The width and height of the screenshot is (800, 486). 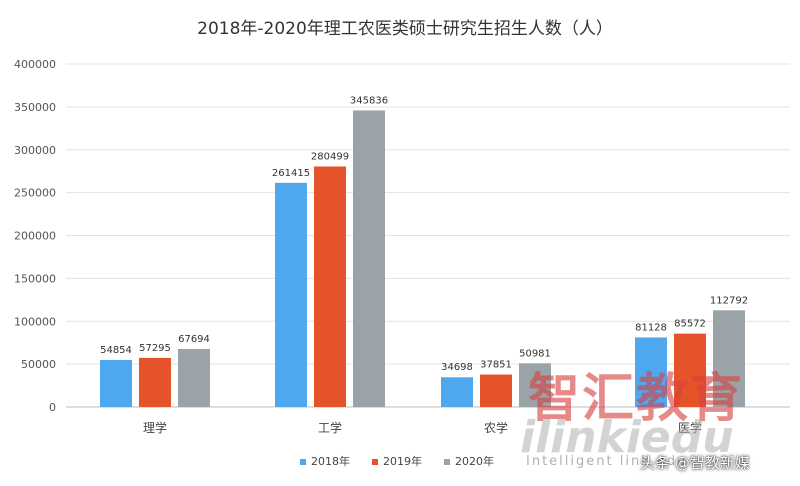 I want to click on data-label: 112792, so click(x=729, y=300).